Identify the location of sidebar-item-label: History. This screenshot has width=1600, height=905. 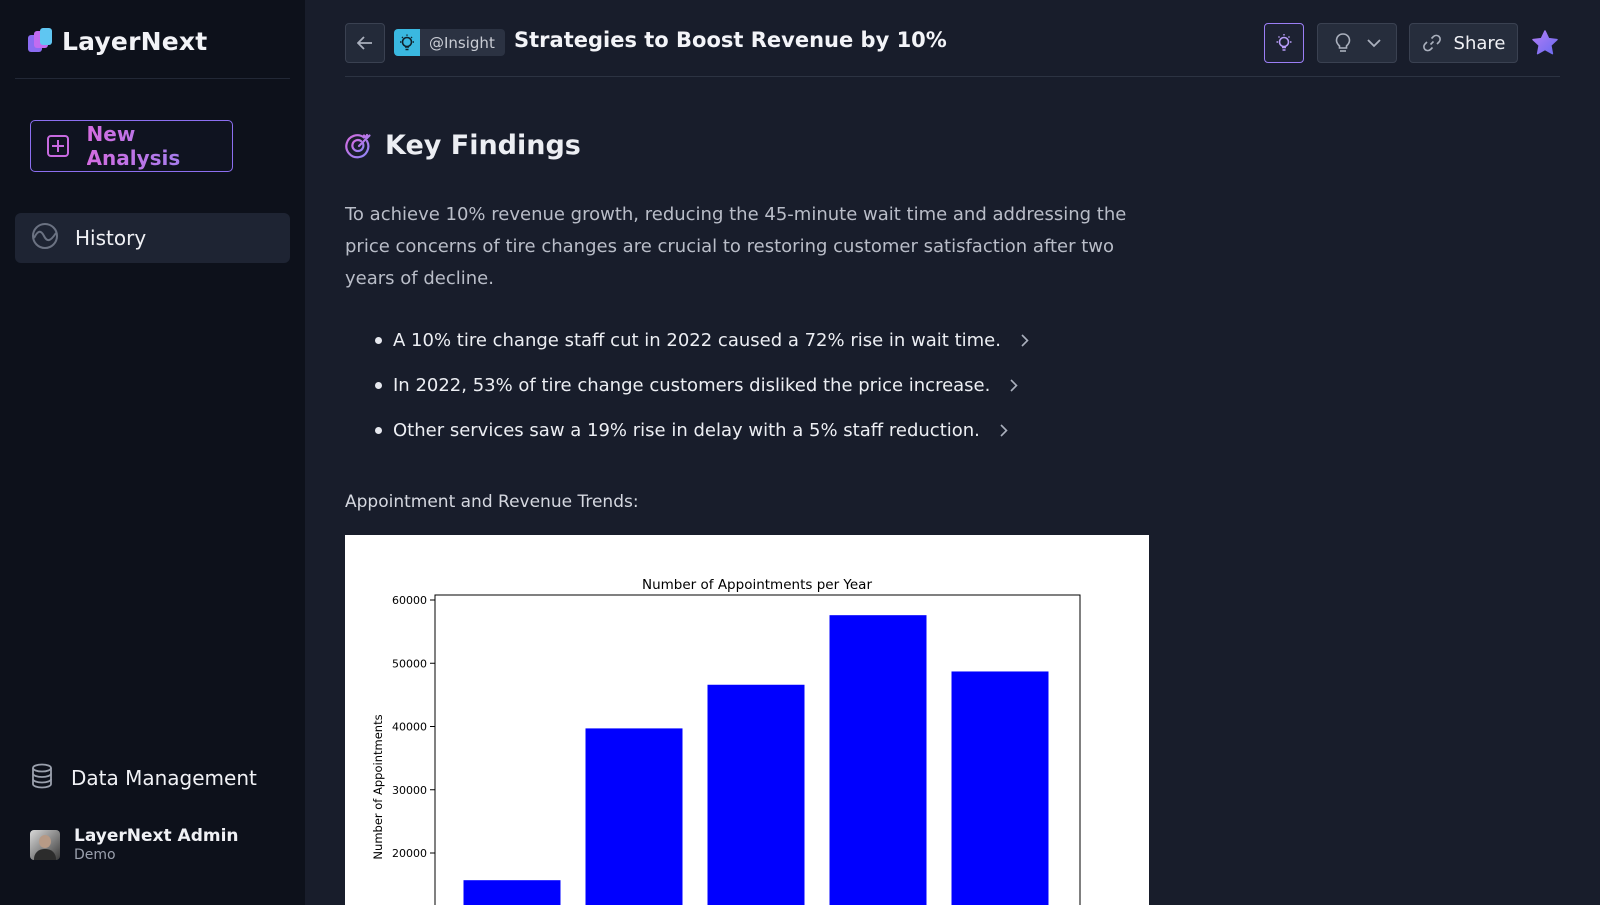
(111, 238).